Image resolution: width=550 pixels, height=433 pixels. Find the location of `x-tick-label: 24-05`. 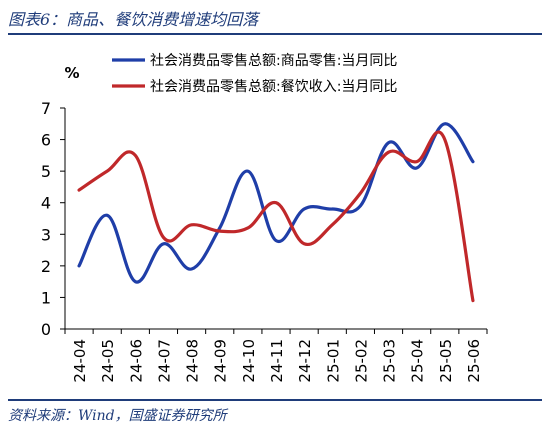

x-tick-label: 24-05 is located at coordinates (108, 361).